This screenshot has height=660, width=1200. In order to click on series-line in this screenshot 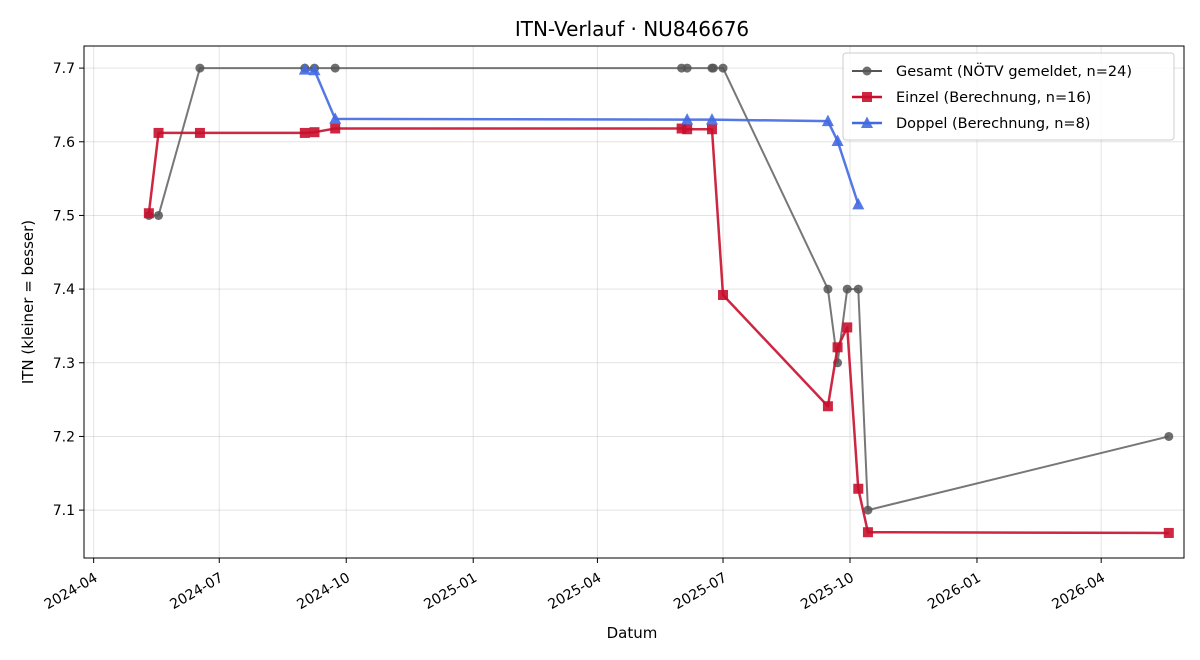, I will do `click(582, 136)`.